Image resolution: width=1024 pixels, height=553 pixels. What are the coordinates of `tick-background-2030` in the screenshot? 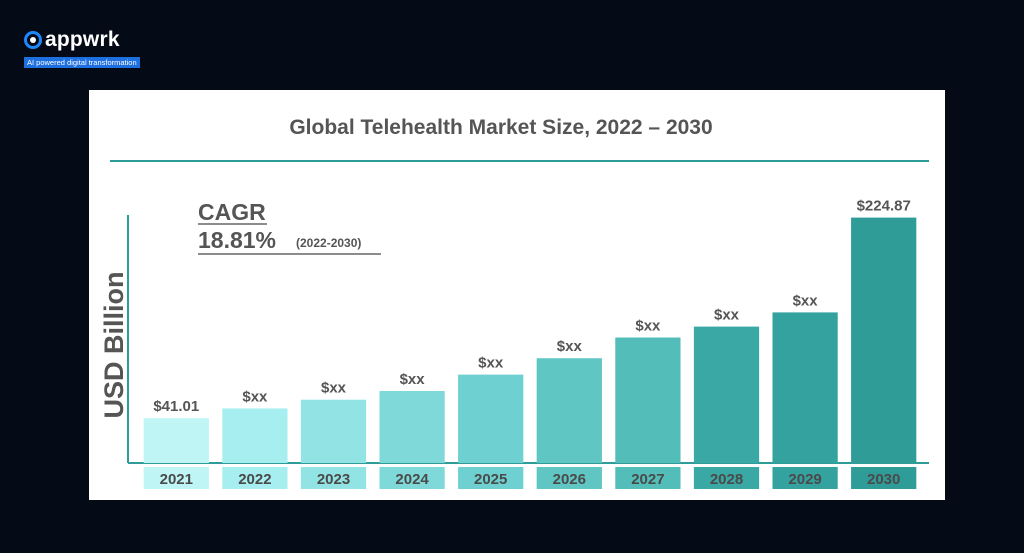 It's located at (884, 478).